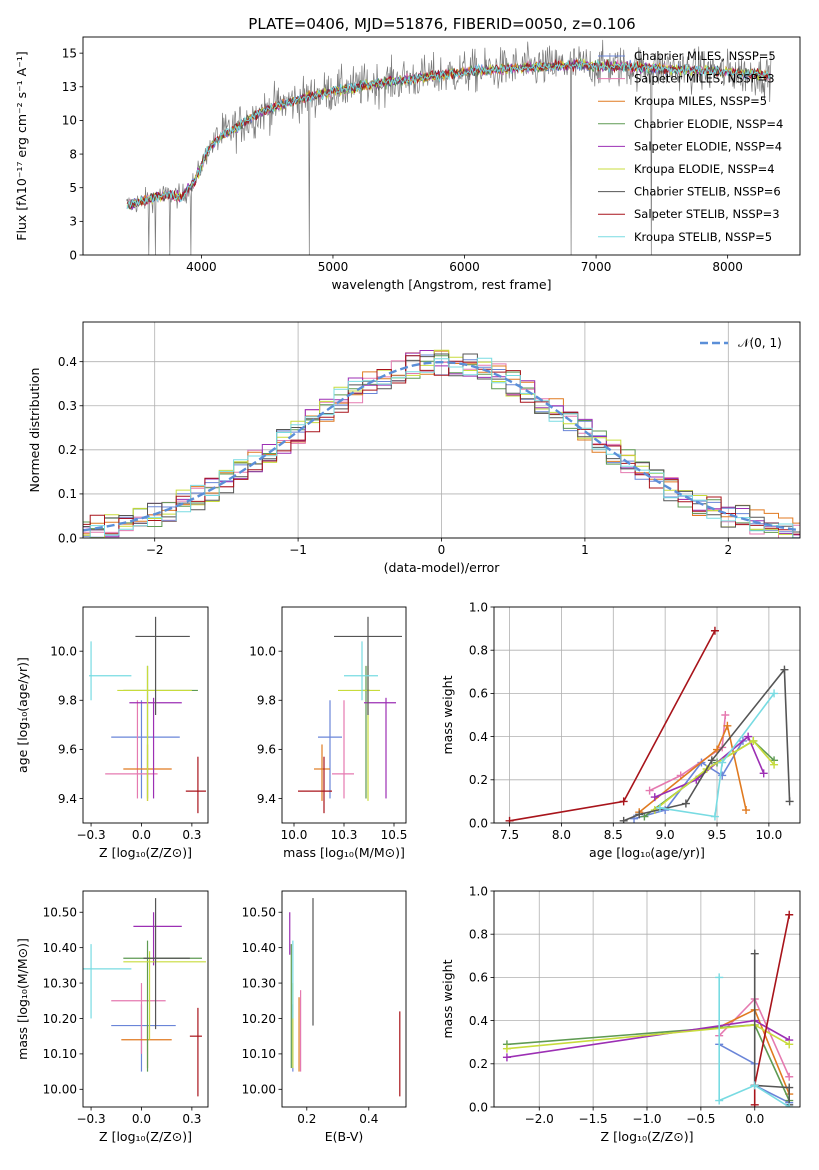  I want to click on x-axis-label: (data-model)/error, so click(442, 567).